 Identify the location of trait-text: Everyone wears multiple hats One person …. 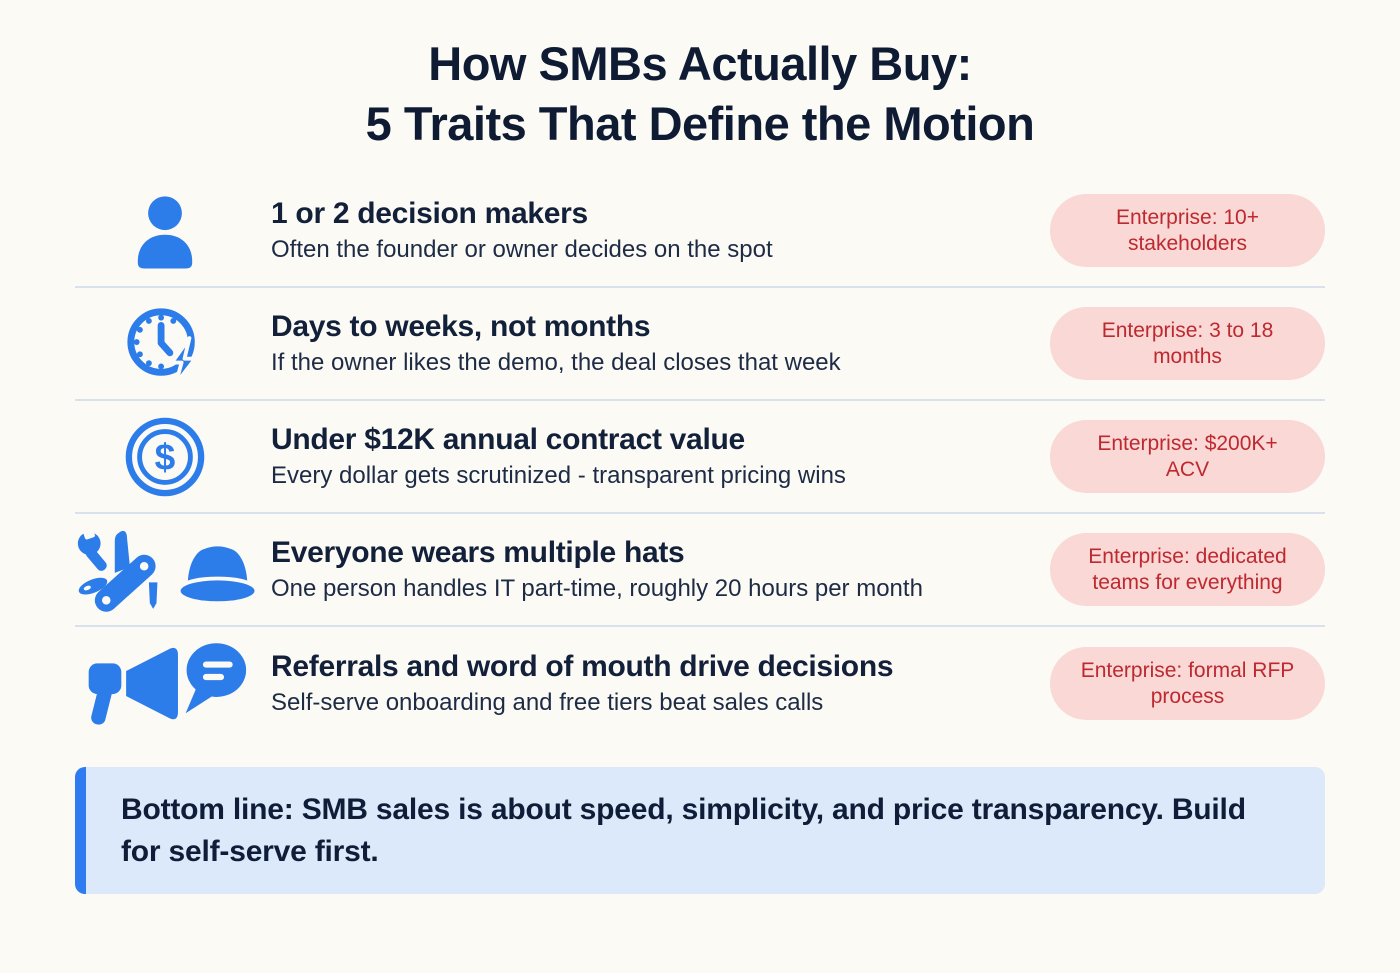
(660, 569).